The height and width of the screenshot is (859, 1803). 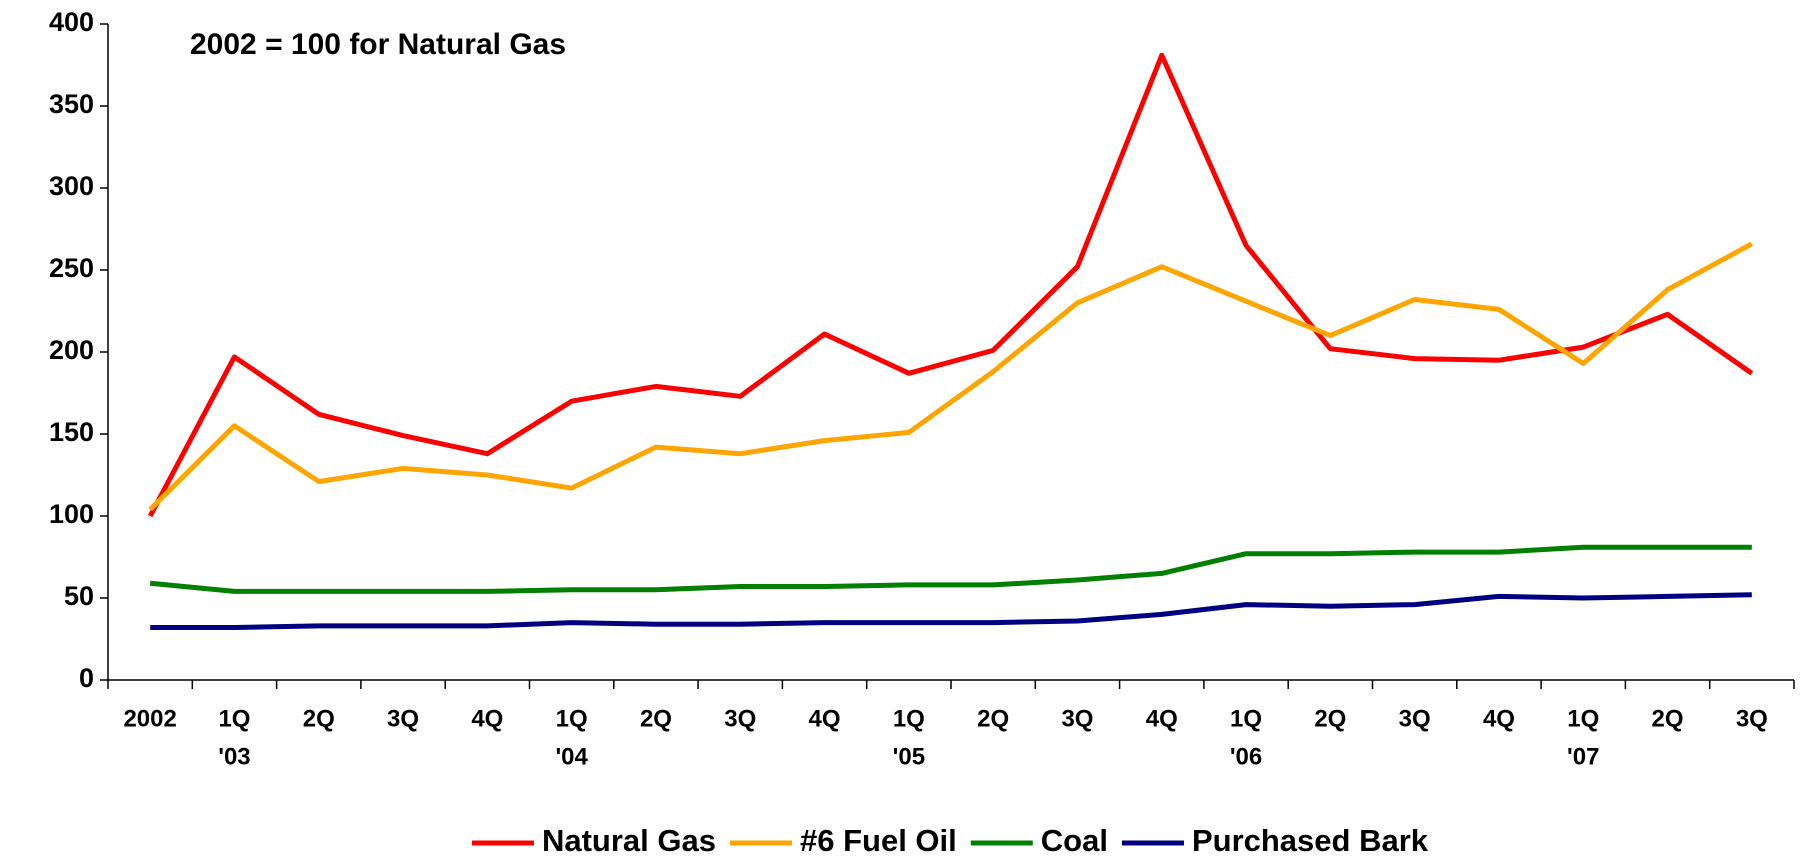 What do you see at coordinates (234, 756) in the screenshot?
I see `x-sublabel: '03` at bounding box center [234, 756].